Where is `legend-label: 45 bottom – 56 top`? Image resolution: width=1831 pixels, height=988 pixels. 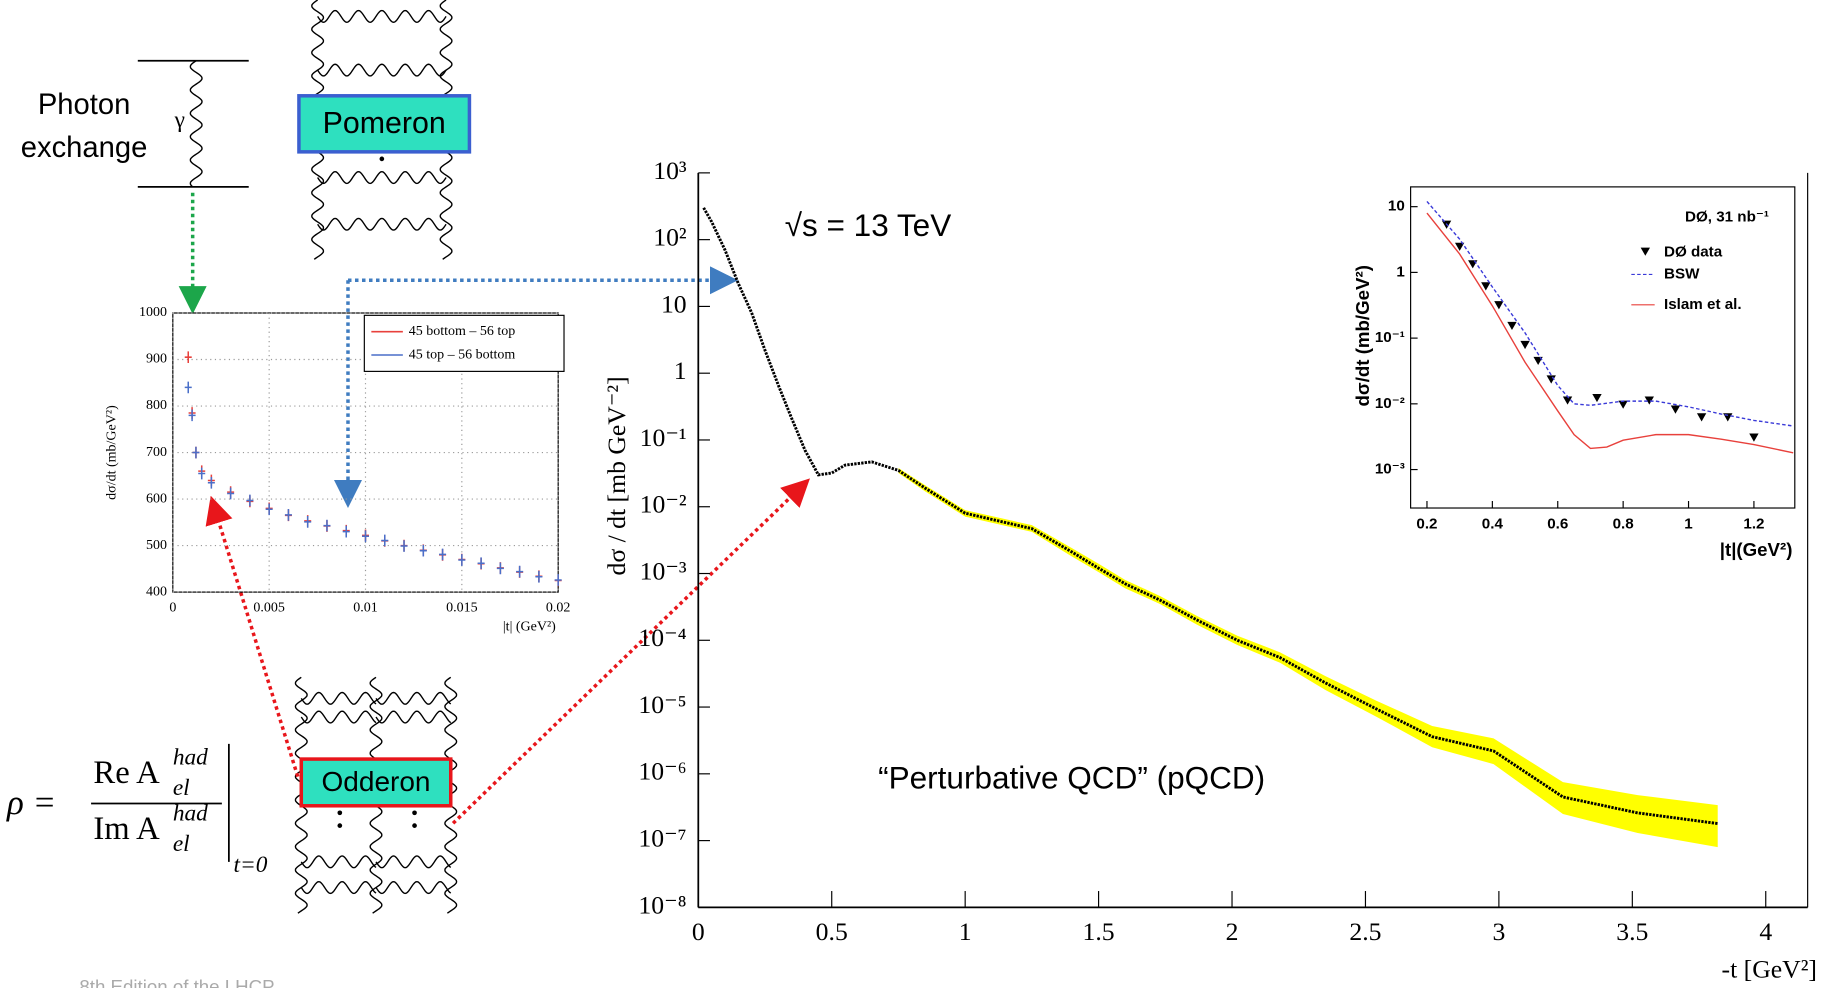
legend-label: 45 bottom – 56 top is located at coordinates (462, 331).